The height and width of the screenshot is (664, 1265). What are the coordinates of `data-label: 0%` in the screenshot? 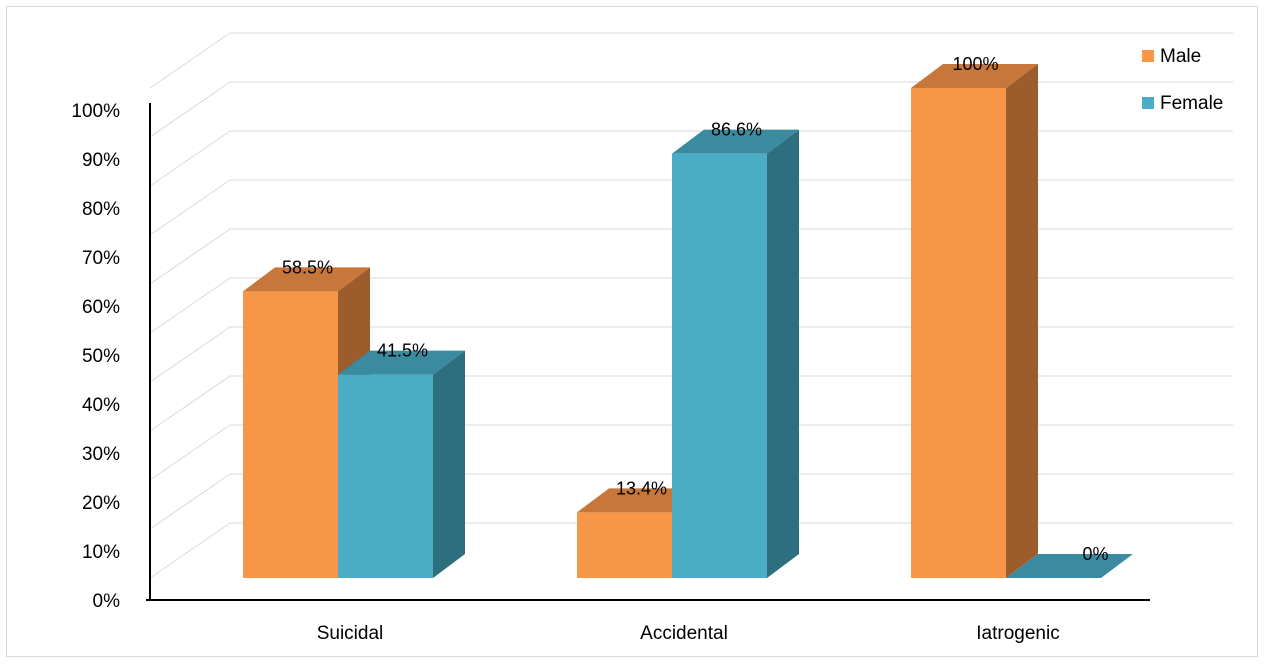 It's located at (1095, 554).